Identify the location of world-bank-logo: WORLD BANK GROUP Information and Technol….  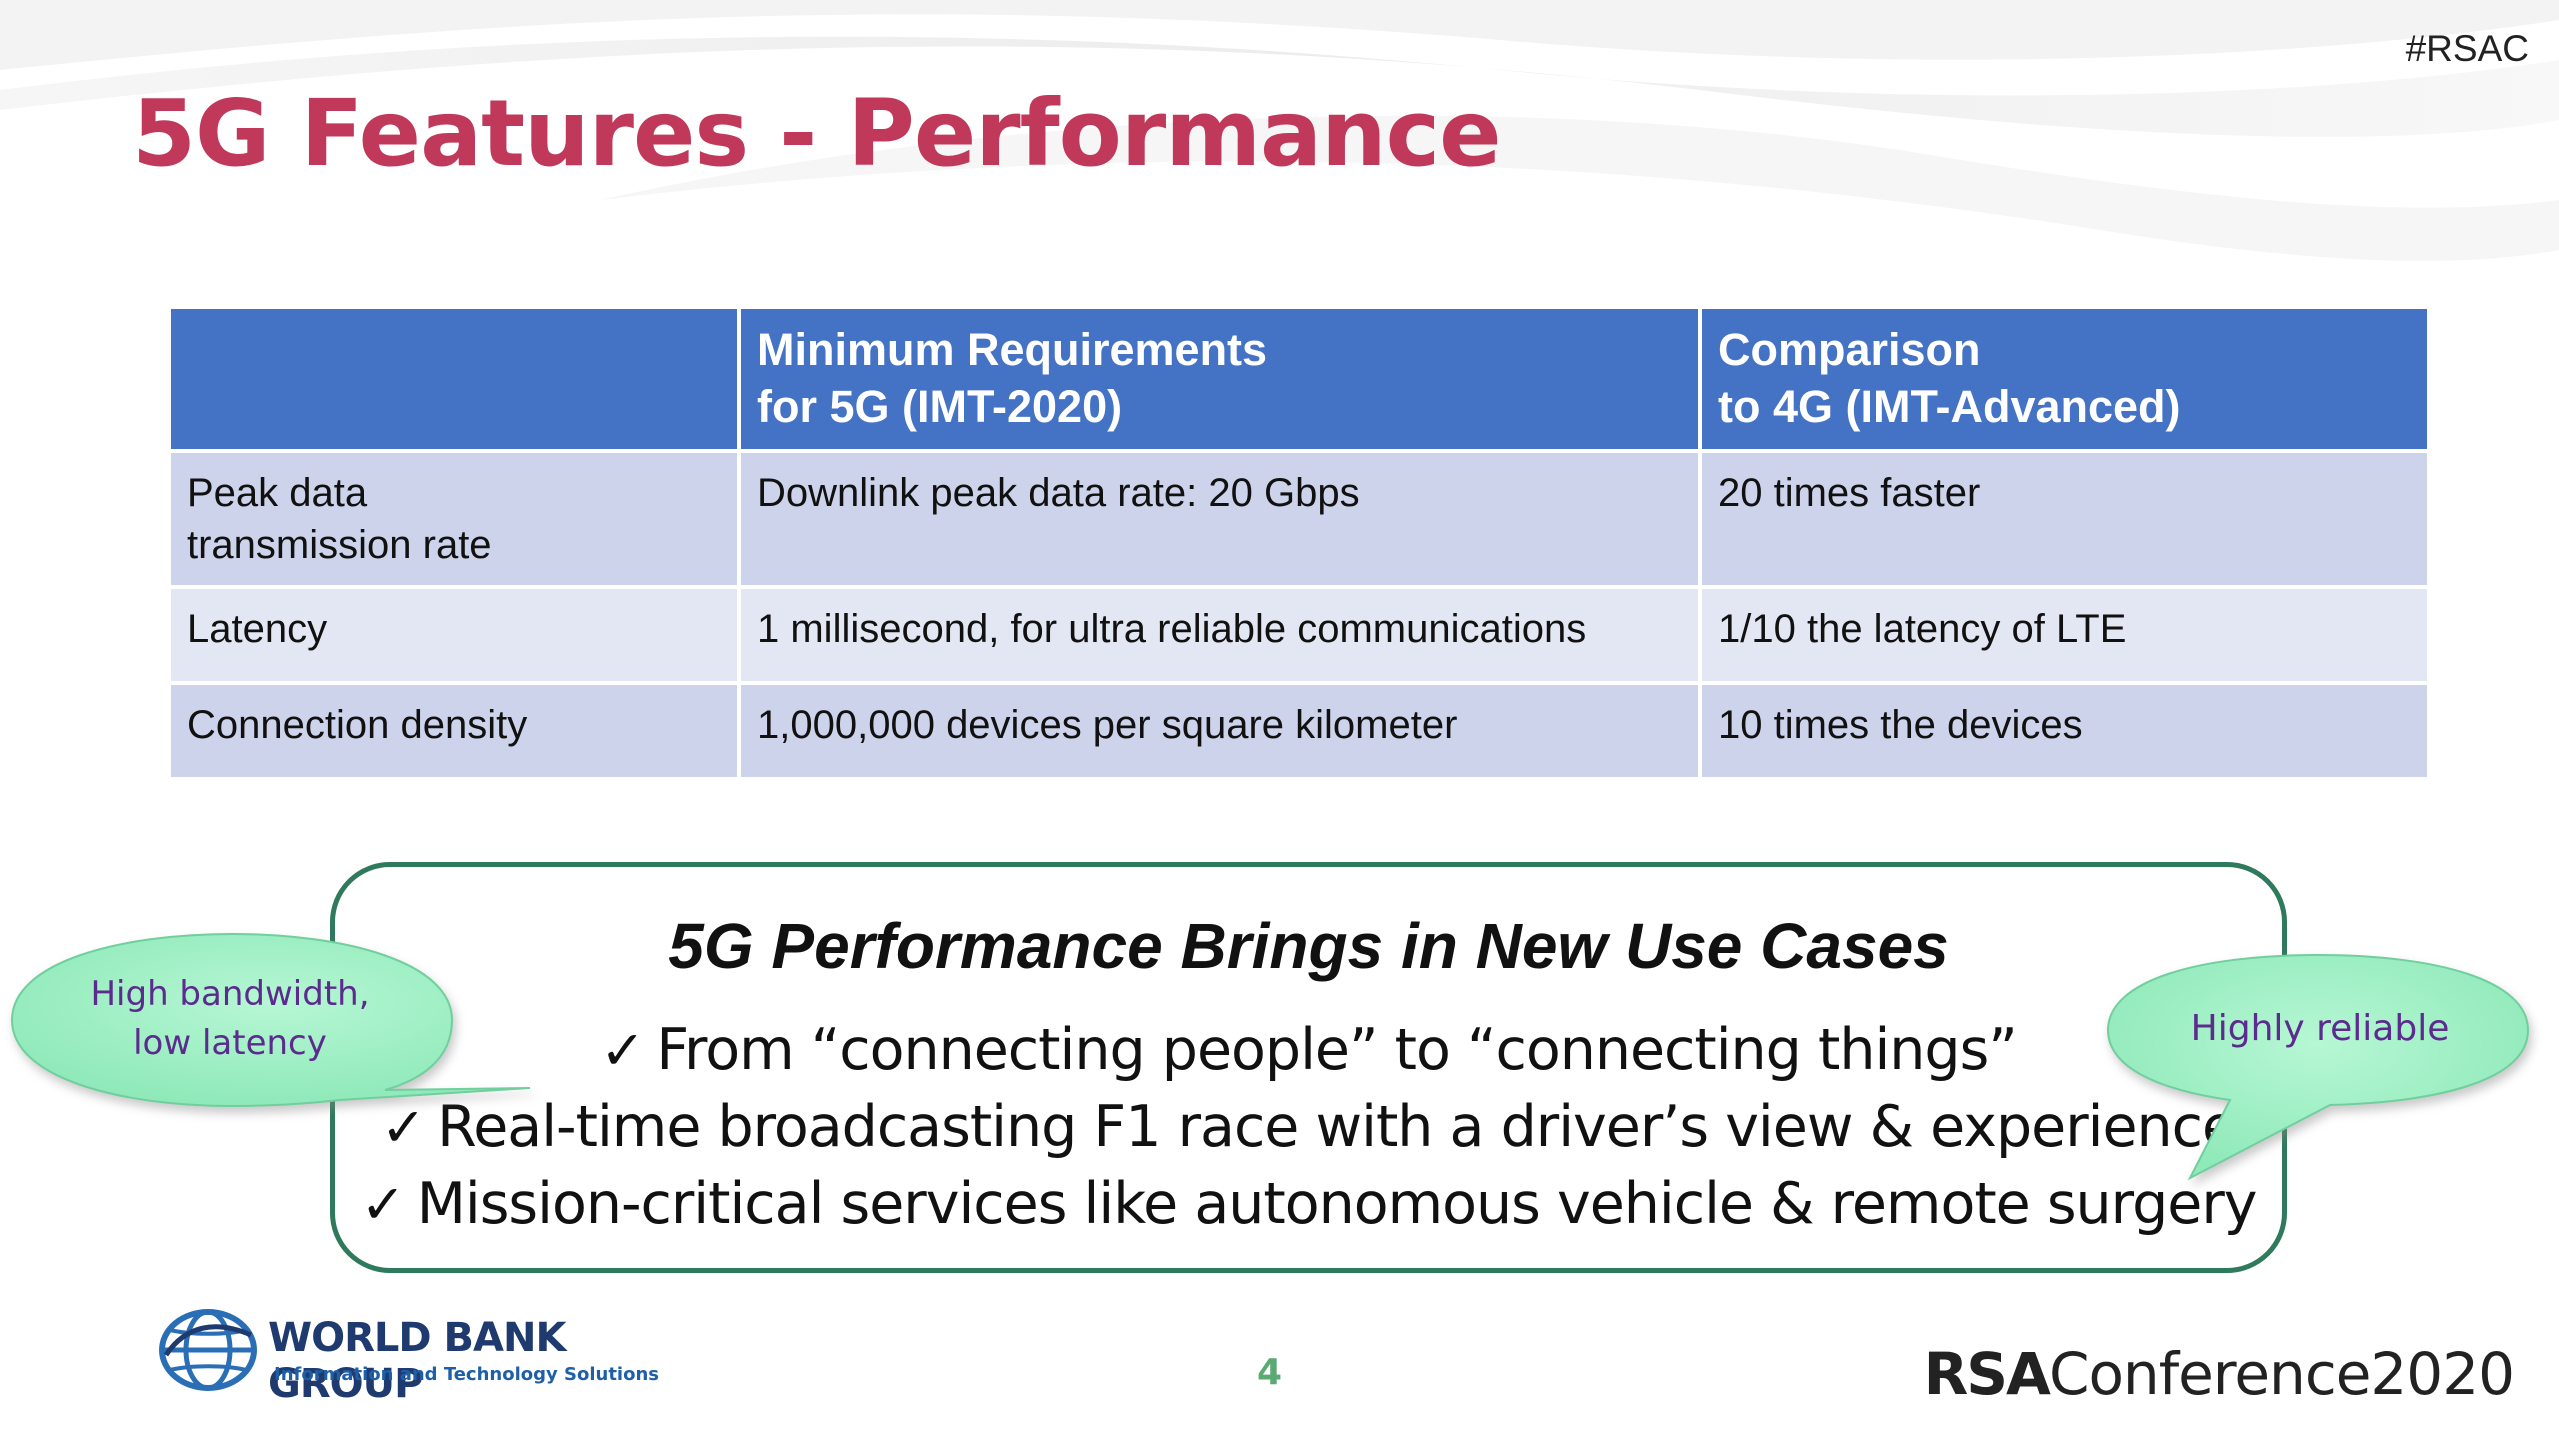
(421, 1356).